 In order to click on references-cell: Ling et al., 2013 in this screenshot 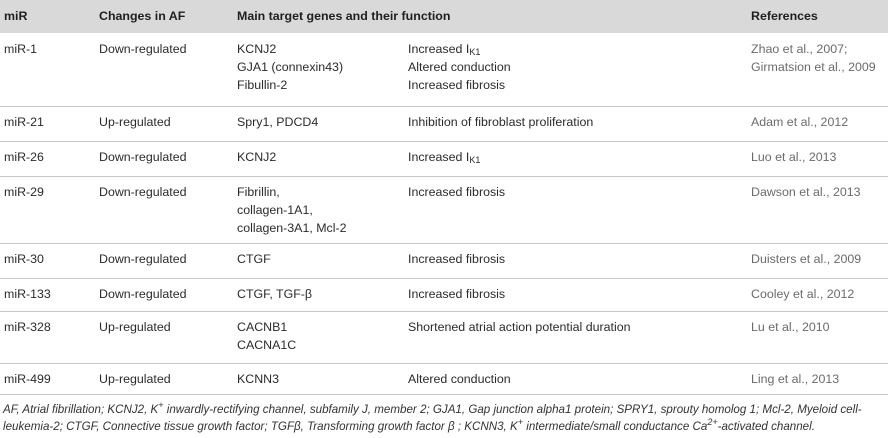, I will do `click(795, 379)`.